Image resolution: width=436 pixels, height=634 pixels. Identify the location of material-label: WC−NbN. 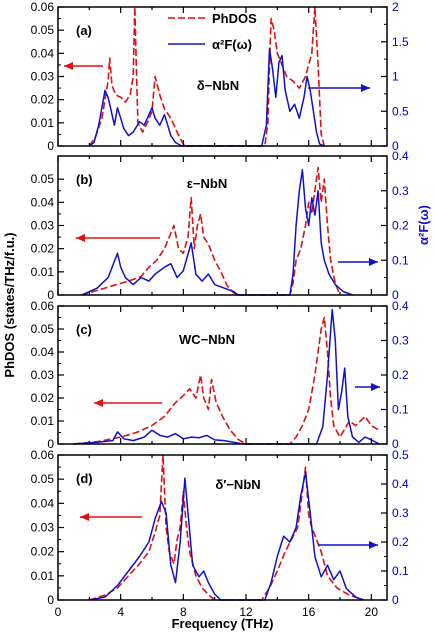
(207, 339).